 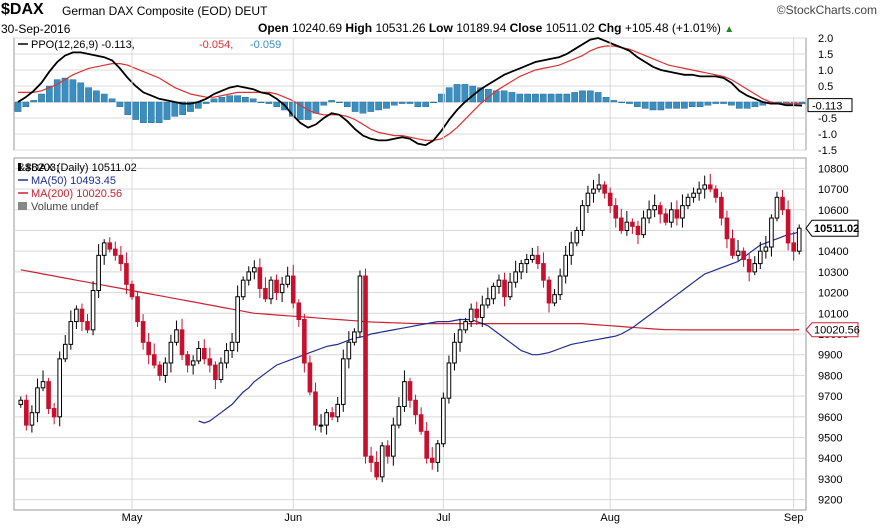 I want to click on ppo-legend-hist: -0.059, so click(x=265, y=45).